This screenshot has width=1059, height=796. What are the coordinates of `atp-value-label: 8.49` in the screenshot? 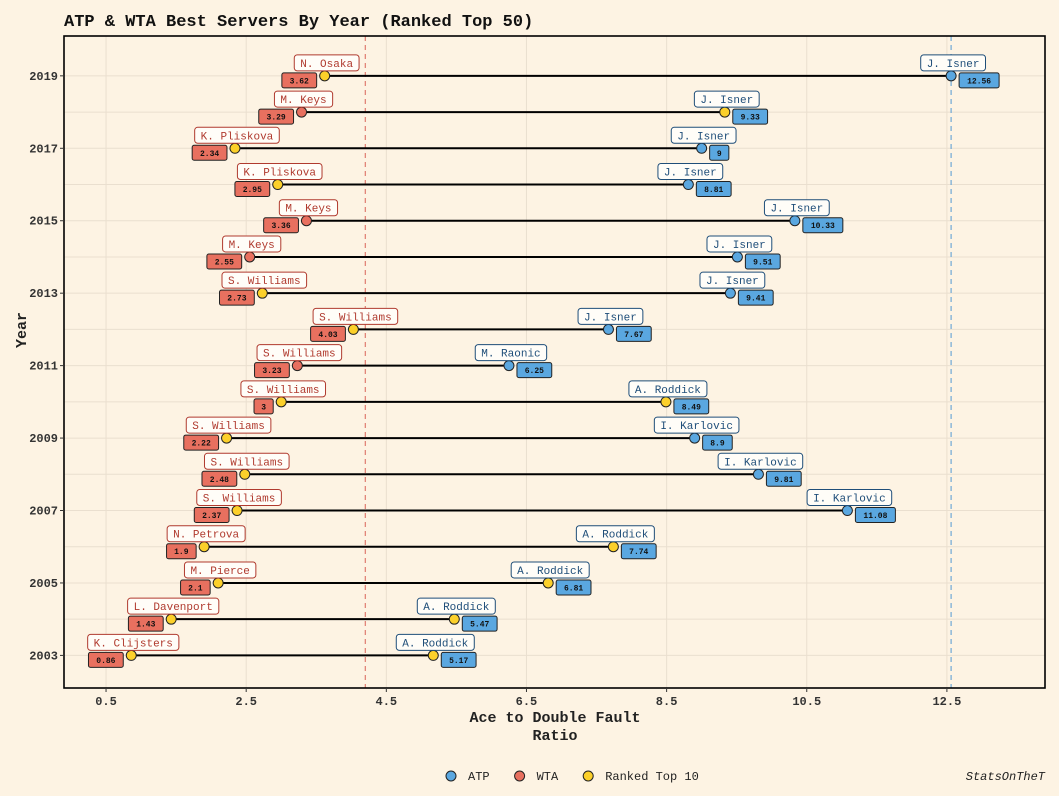 It's located at (691, 407).